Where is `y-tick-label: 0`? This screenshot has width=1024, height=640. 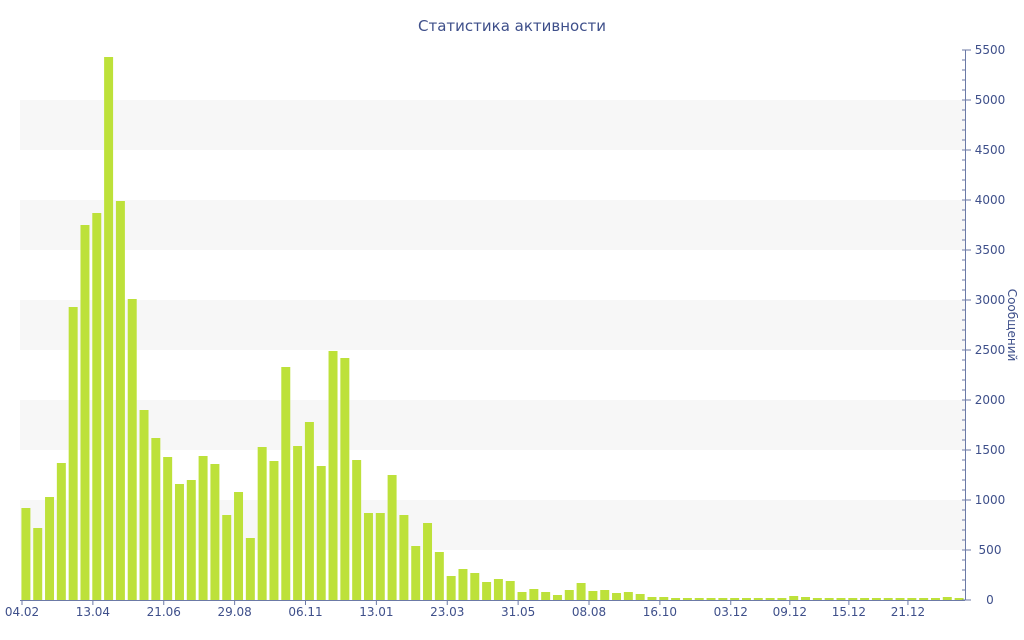 y-tick-label: 0 is located at coordinates (990, 600).